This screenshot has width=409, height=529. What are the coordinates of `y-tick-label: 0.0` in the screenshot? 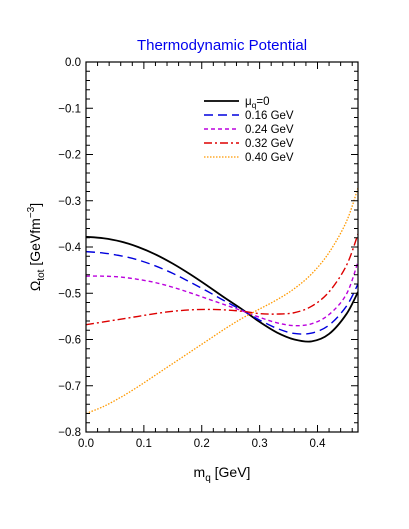 It's located at (73, 63).